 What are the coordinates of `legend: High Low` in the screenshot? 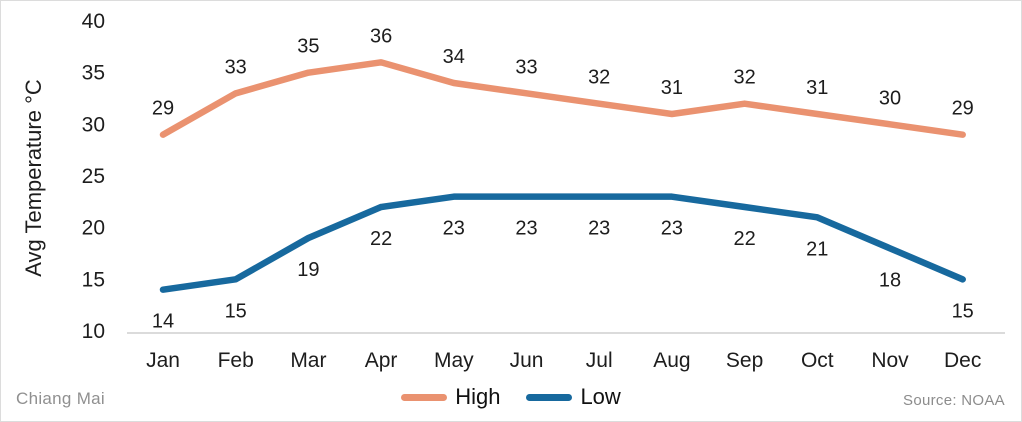 It's located at (511, 397).